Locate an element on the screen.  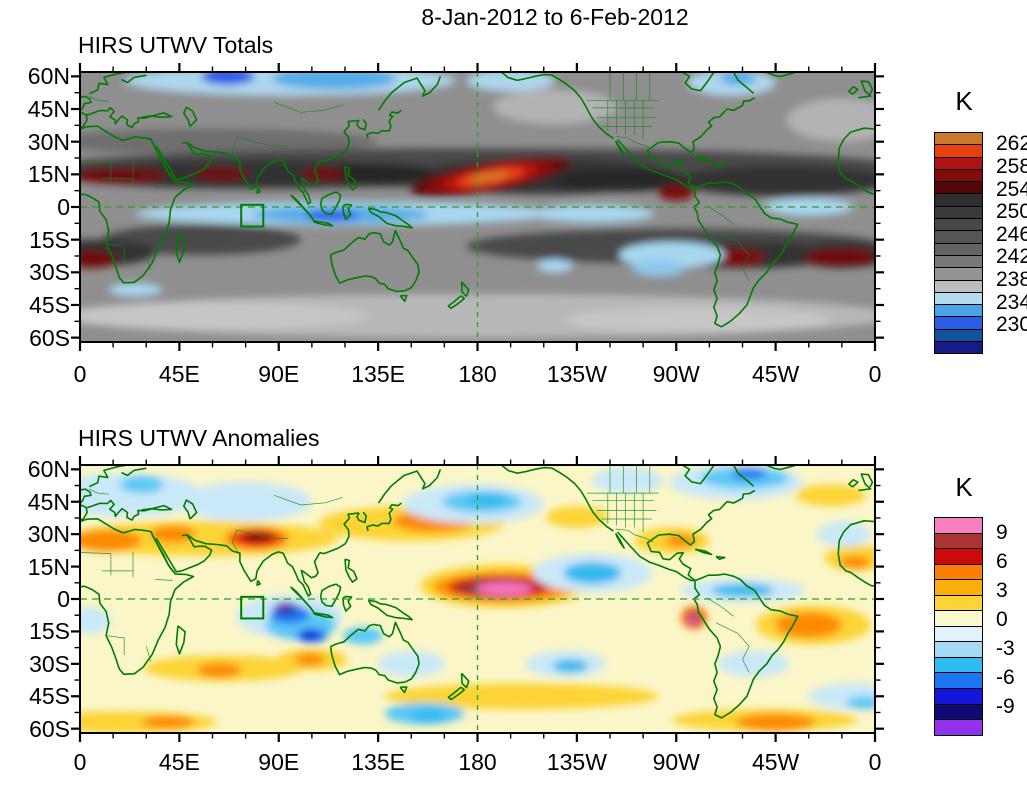
colorbar-tick-label: 254 is located at coordinates (1011, 189).